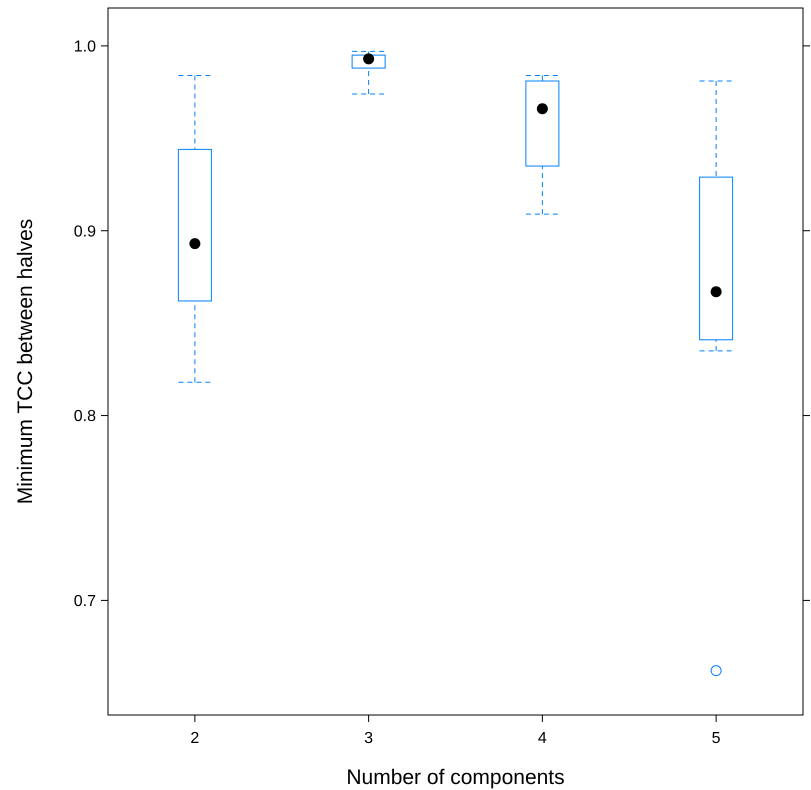 This screenshot has width=811, height=790. I want to click on x-tick-label: 4, so click(542, 738).